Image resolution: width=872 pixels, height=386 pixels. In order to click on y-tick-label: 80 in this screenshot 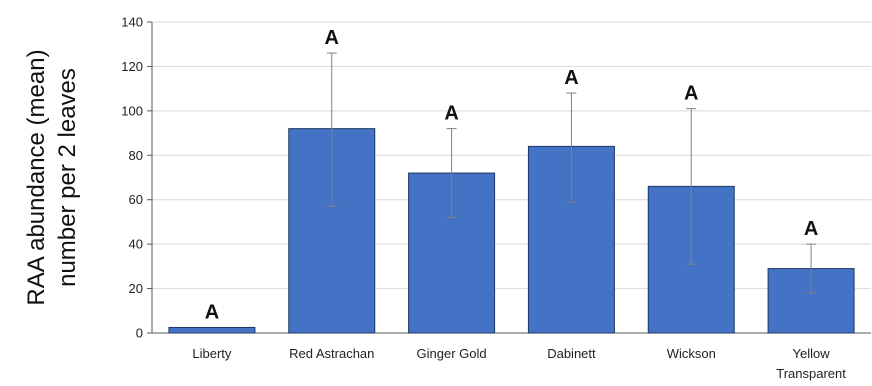, I will do `click(136, 155)`.